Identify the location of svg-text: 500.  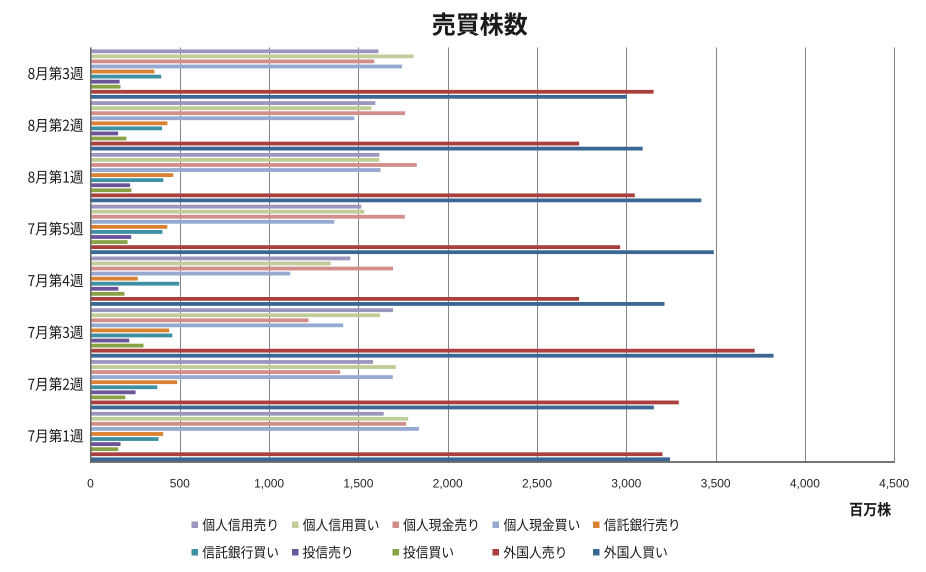
(180, 484).